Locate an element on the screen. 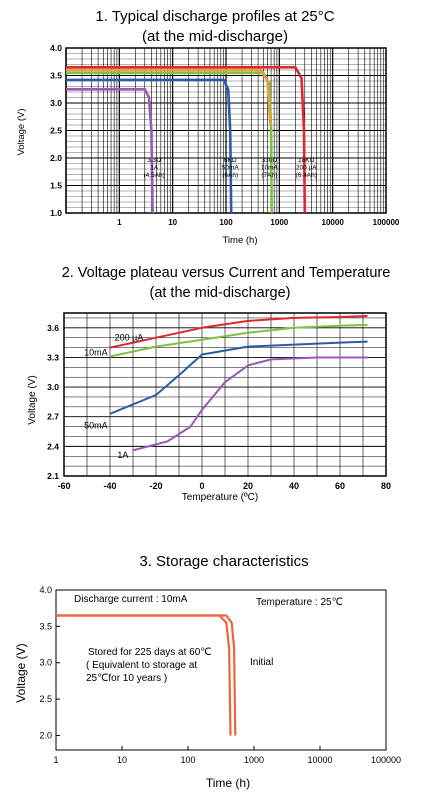 The height and width of the screenshot is (795, 440). chart2-xtick-label: -20 is located at coordinates (155, 486).